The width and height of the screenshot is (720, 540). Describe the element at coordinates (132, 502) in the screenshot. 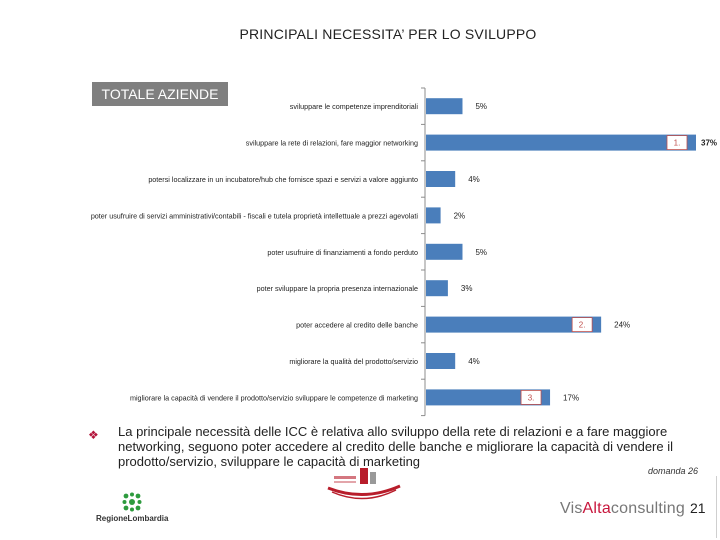

I see `rosa-camuna-icon` at that location.